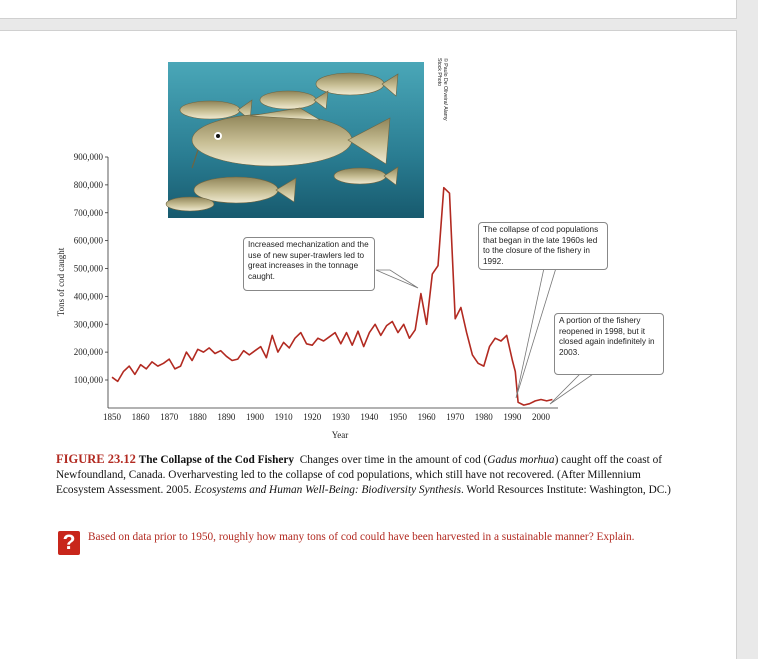  Describe the element at coordinates (89, 157) in the screenshot. I see `y-tick-label: 900,000` at that location.